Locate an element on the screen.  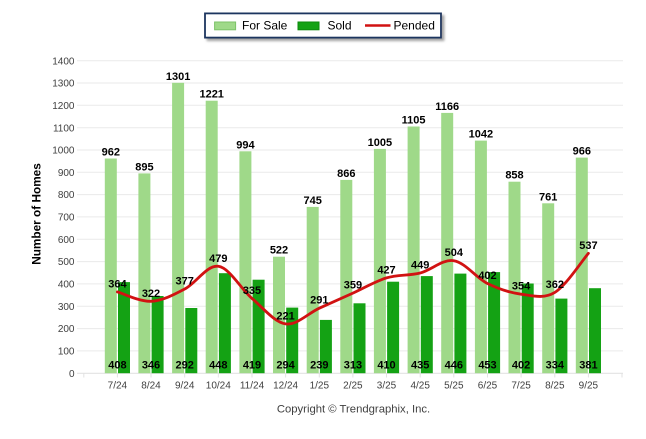
svg-text: 2/25 is located at coordinates (353, 386).